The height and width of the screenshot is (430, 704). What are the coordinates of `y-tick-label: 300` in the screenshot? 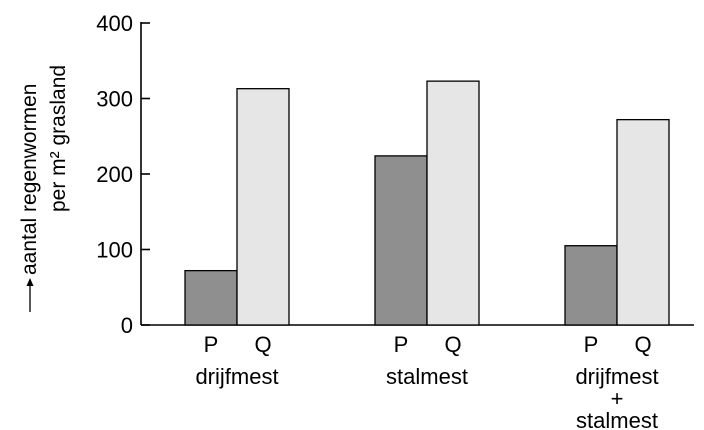 It's located at (114, 99).